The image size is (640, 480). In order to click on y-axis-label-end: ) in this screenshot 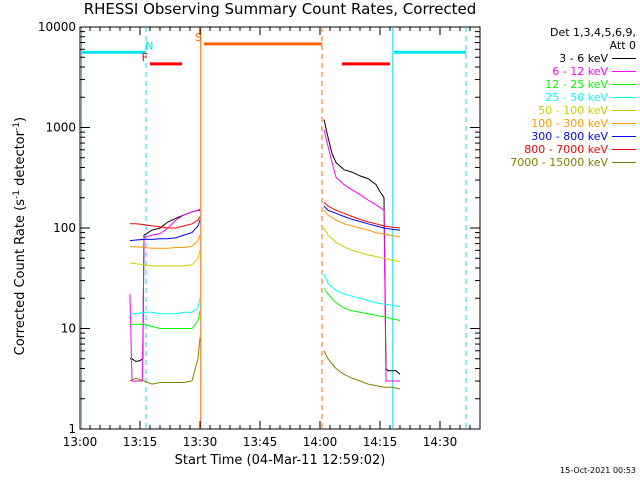, I will do `click(21, 119)`.